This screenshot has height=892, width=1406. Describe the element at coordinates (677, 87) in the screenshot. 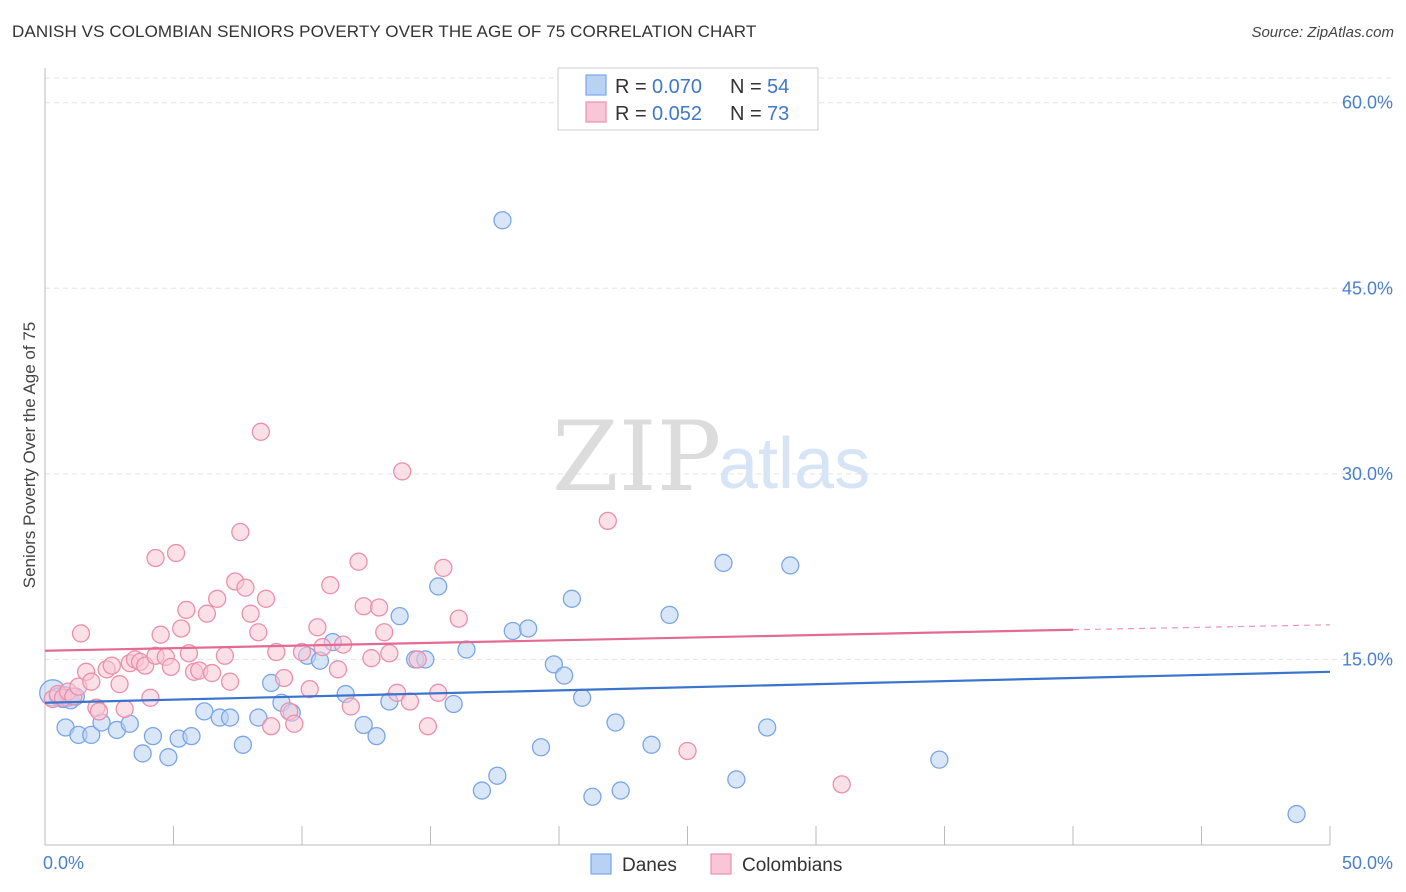

I see `legend-danes-r-value: 0.070` at that location.